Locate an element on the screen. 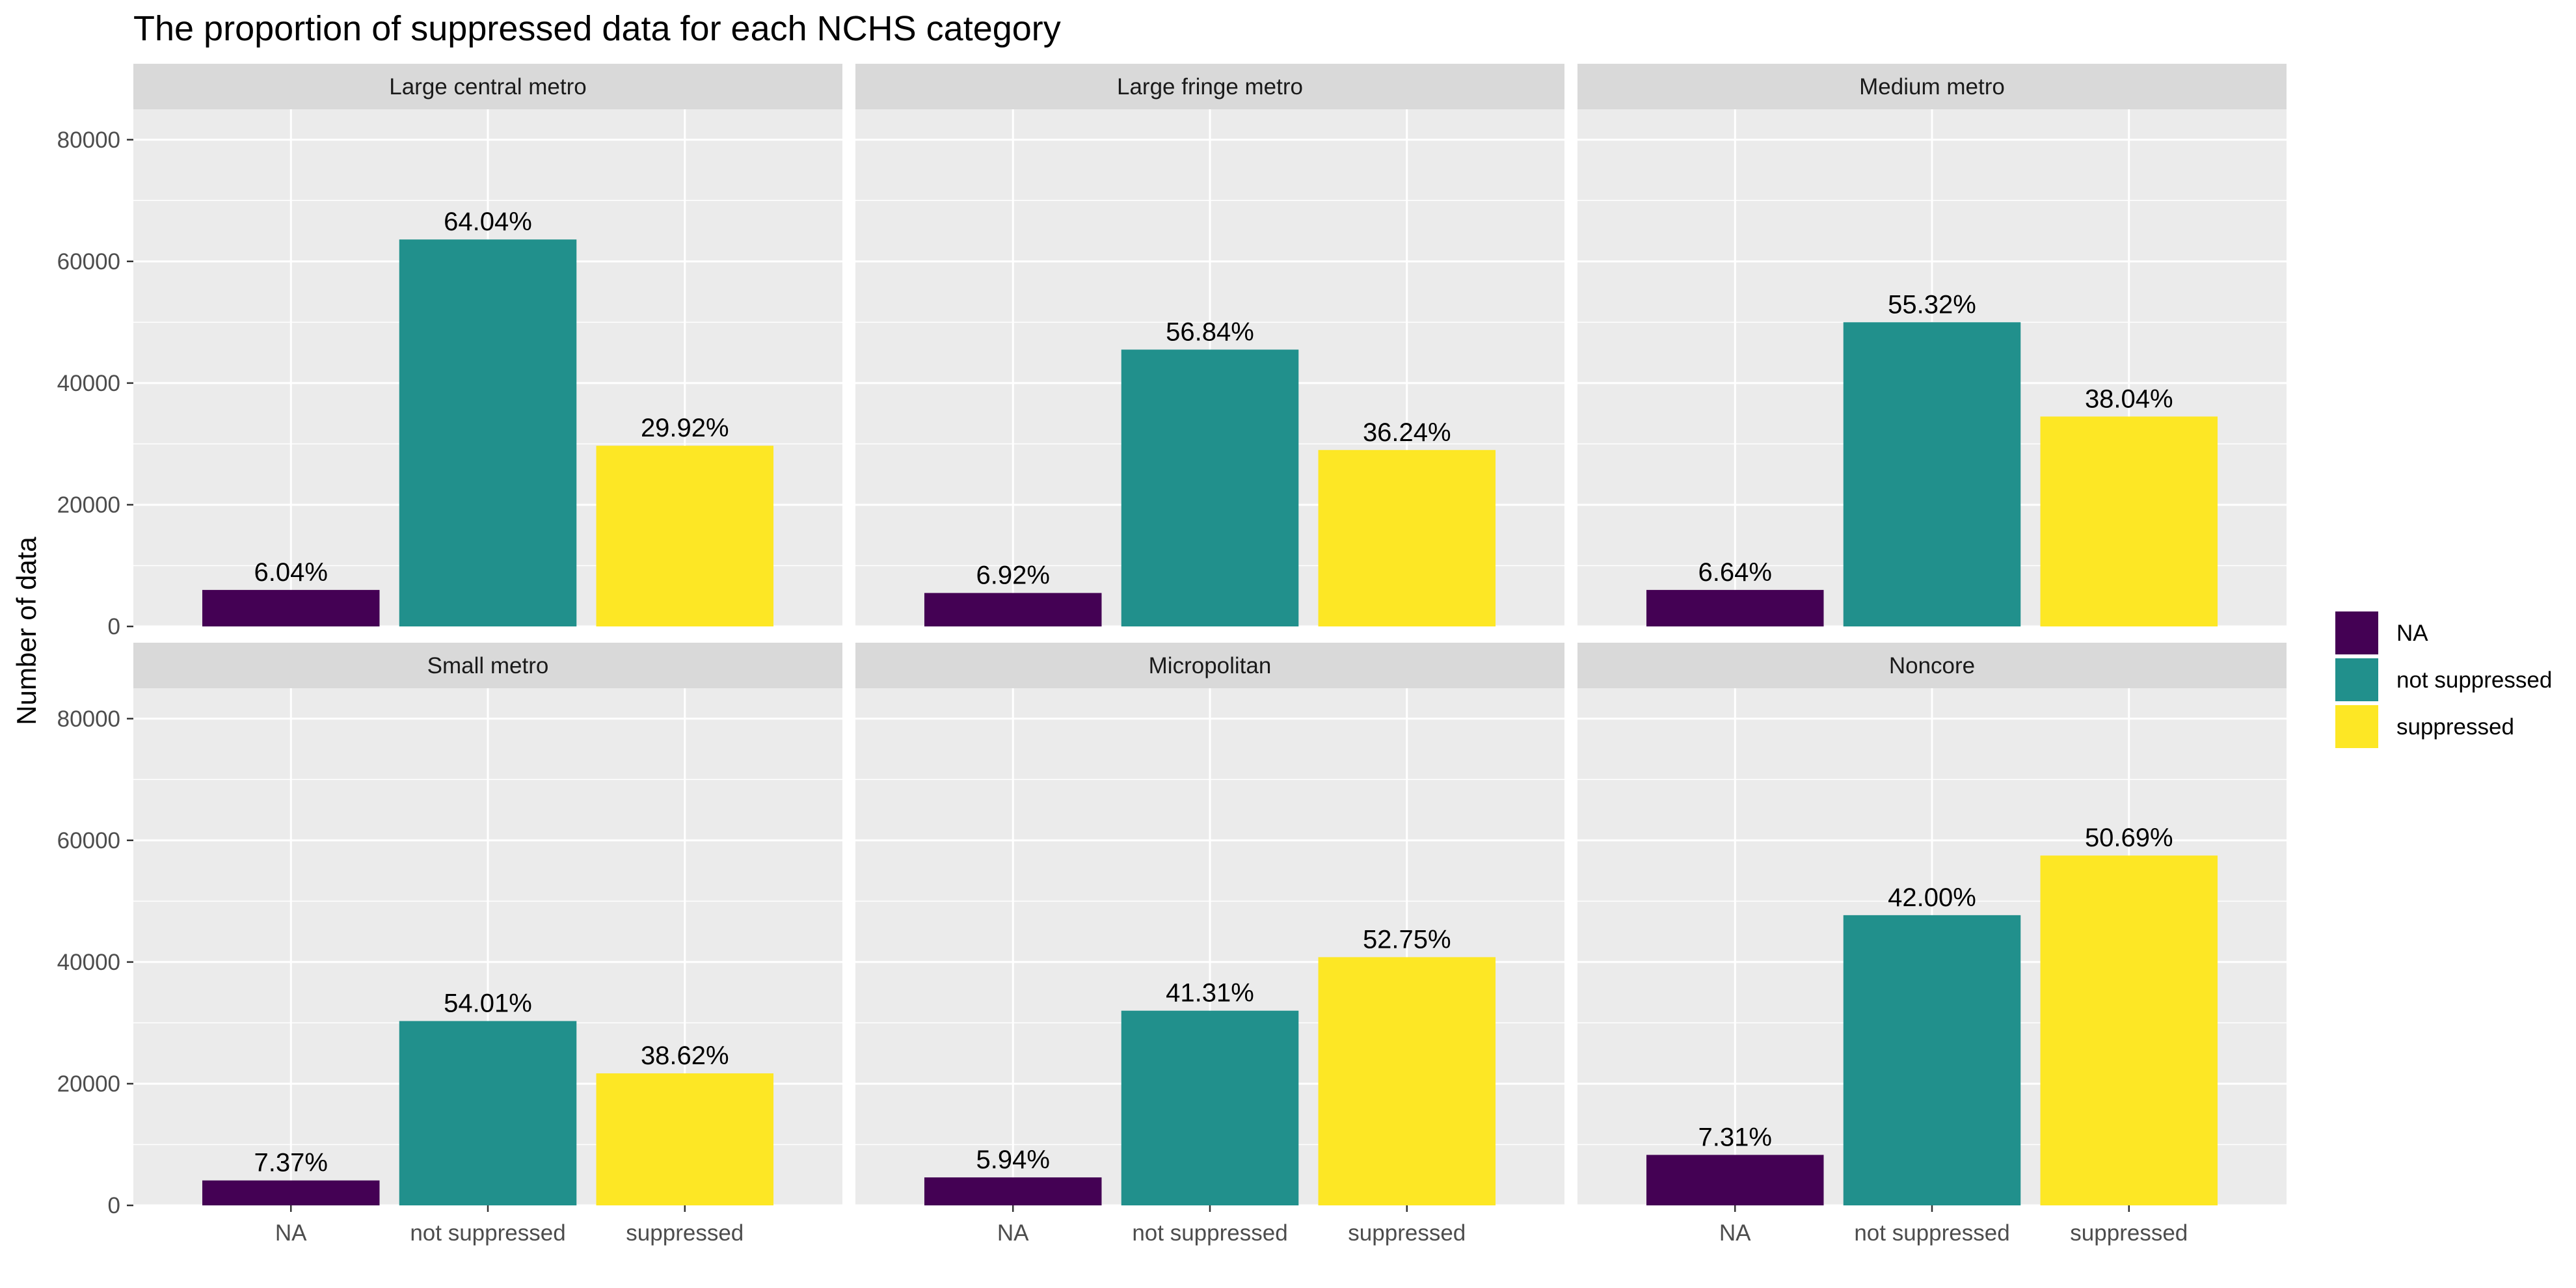  bar-large-central-metro-na is located at coordinates (291, 607).